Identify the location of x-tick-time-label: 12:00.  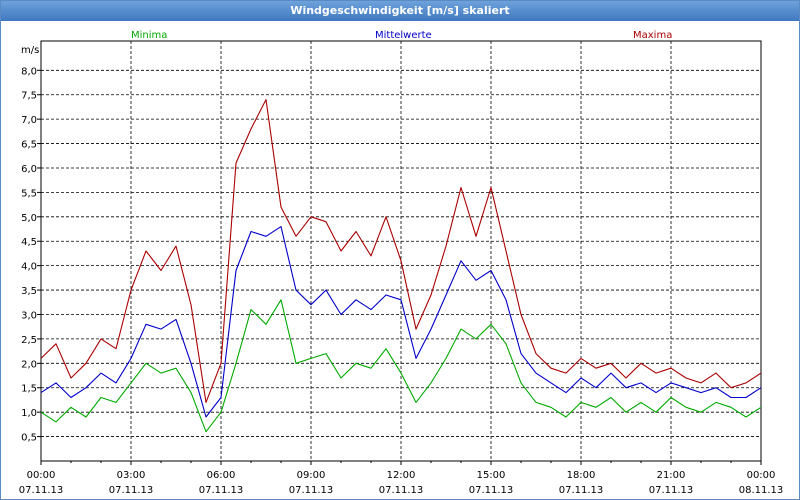
(401, 475).